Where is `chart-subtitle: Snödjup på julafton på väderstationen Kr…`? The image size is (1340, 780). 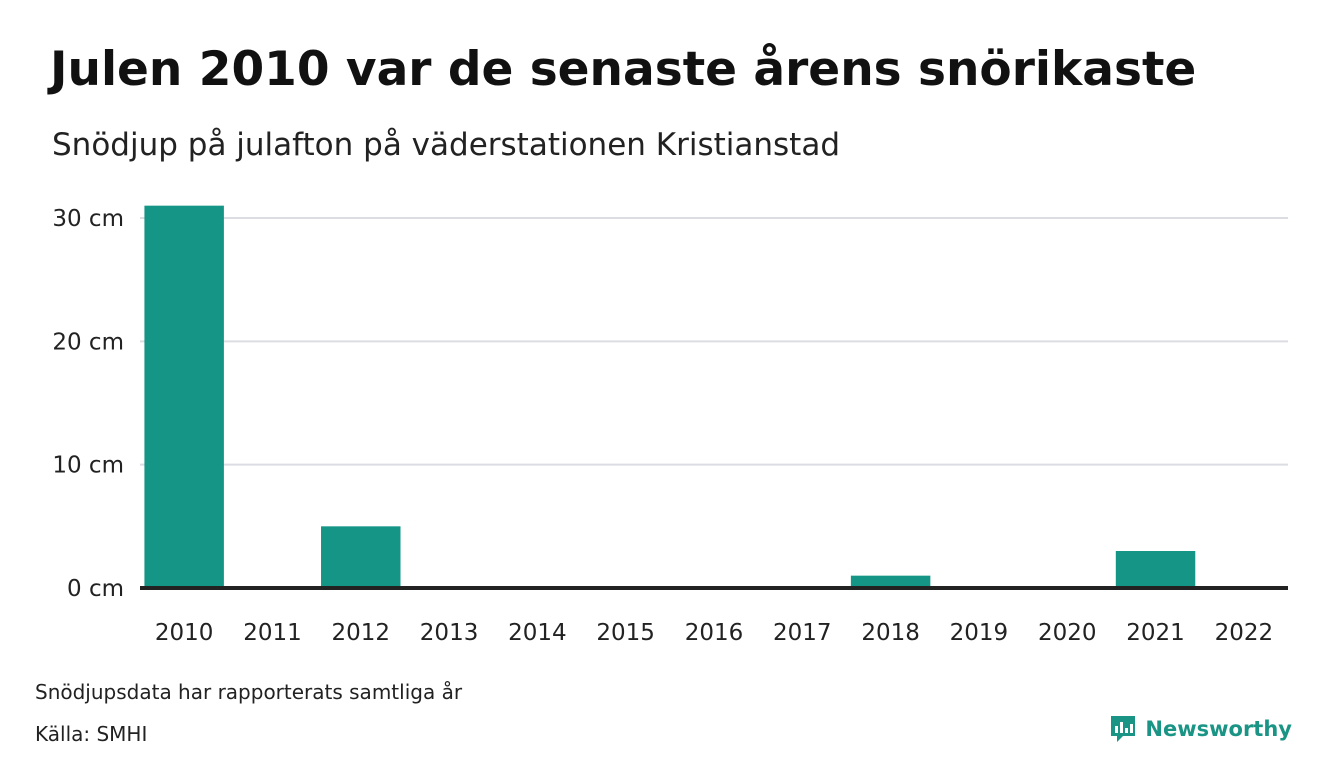 chart-subtitle: Snödjup på julafton på väderstationen Kr… is located at coordinates (446, 145).